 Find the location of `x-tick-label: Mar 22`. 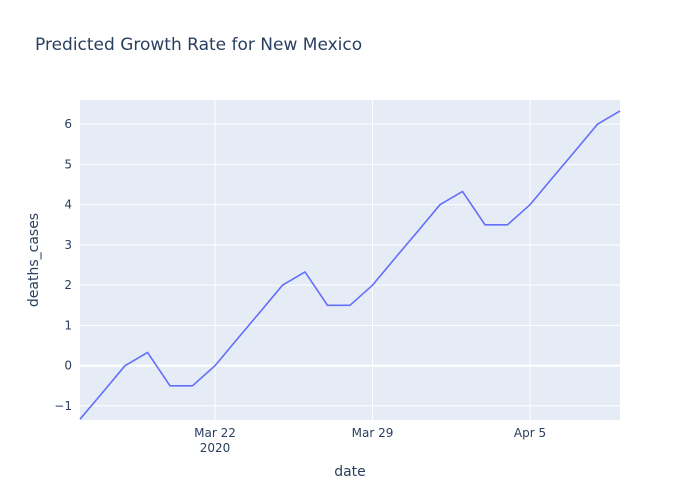

x-tick-label: Mar 22 is located at coordinates (215, 433).